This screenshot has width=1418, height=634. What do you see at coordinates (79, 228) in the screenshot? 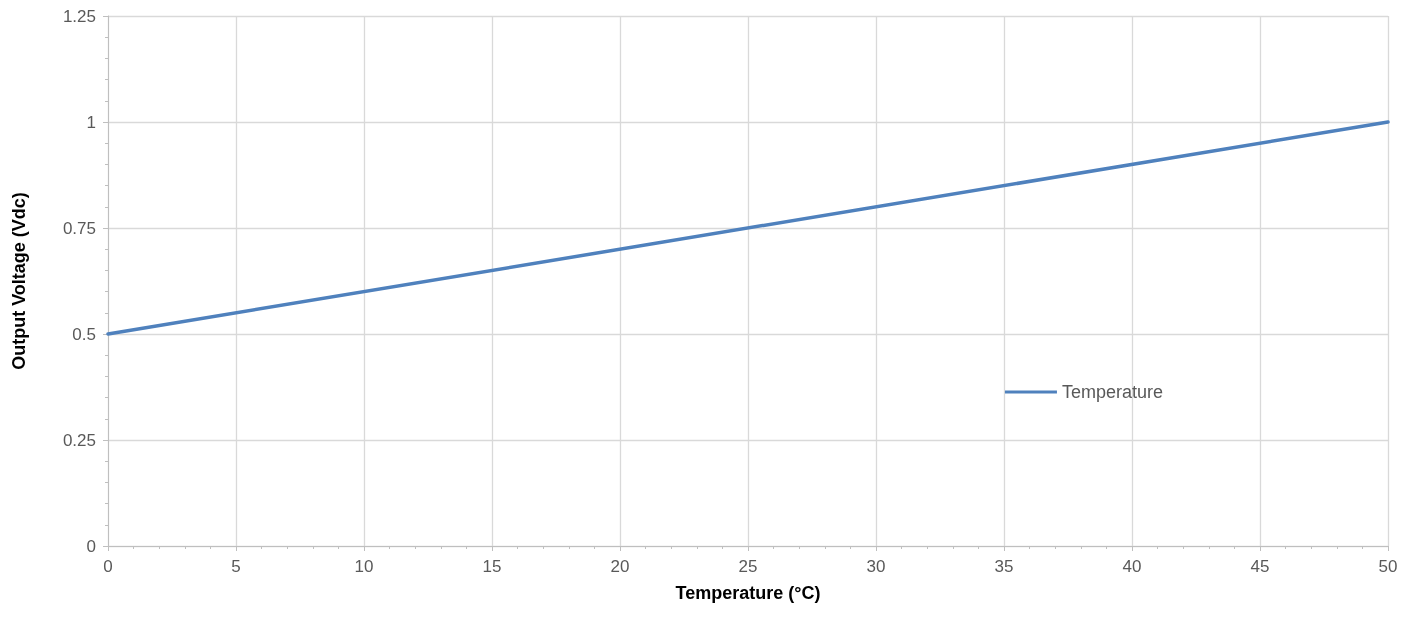
I see `y-tick-label: 0.75` at bounding box center [79, 228].